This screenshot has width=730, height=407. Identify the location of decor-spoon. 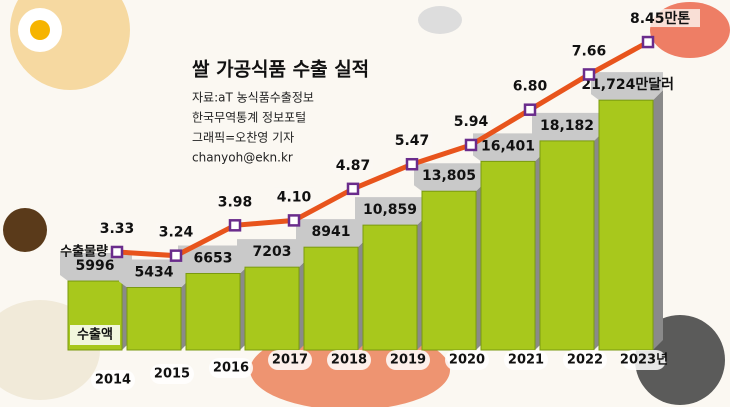
(440, 20).